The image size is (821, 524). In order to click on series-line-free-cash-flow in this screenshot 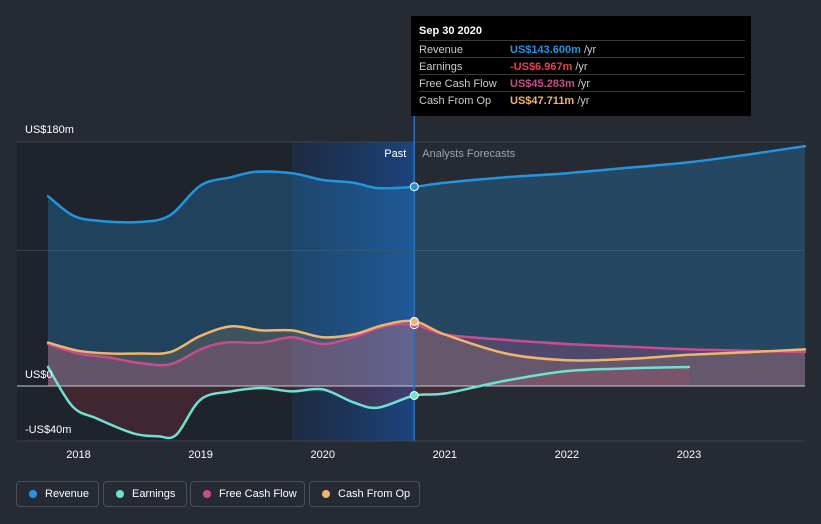, I will do `click(426, 344)`.